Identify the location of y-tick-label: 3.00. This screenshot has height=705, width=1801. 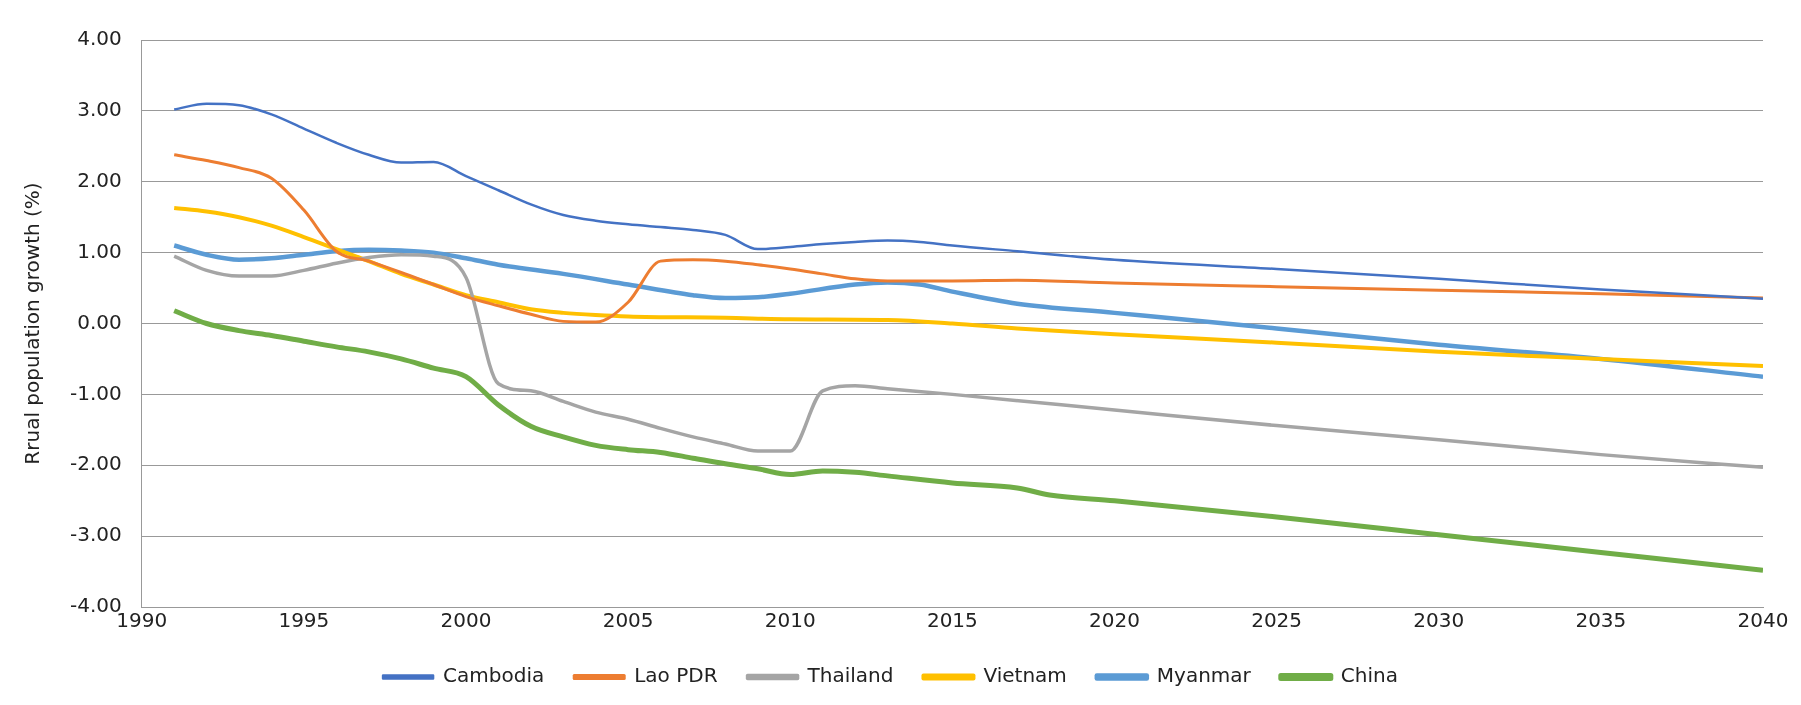
(99, 109).